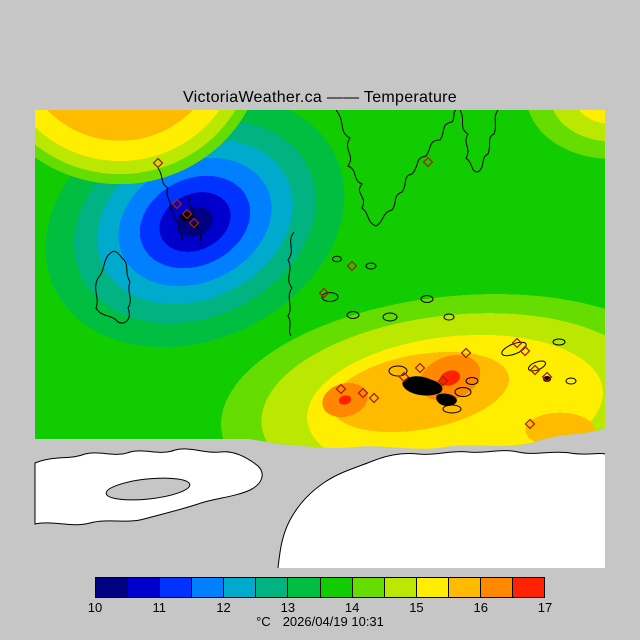 The width and height of the screenshot is (640, 640). What do you see at coordinates (170, 204) in the screenshot?
I see `victoria-peninsula-coast` at bounding box center [170, 204].